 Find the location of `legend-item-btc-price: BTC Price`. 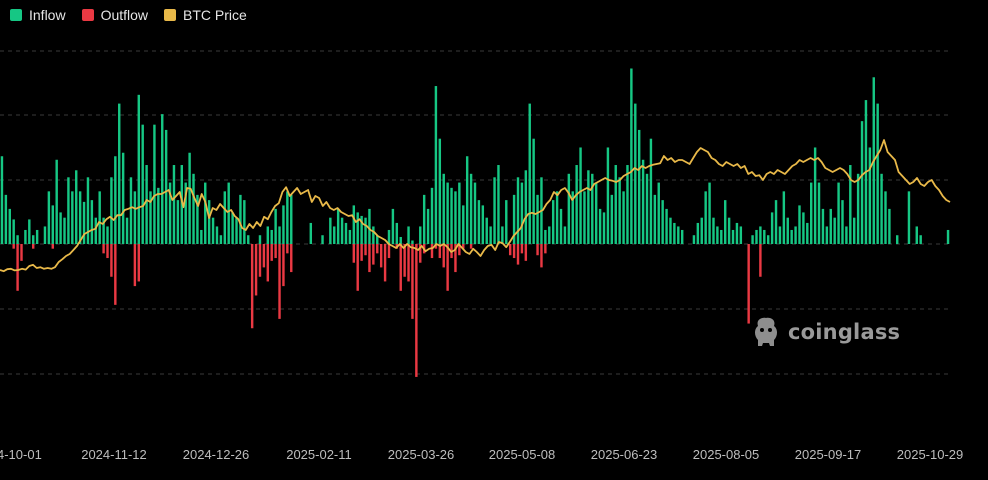

legend-item-btc-price: BTC Price is located at coordinates (205, 15).